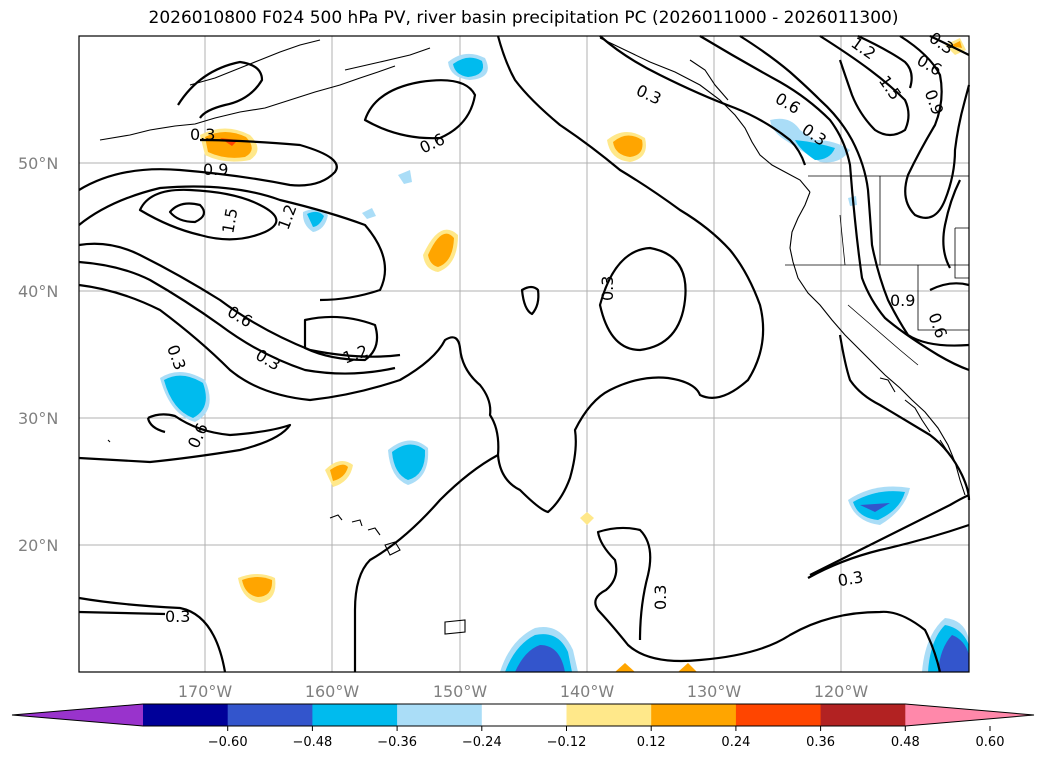  I want to click on colorbar-tick-label: −0.48, so click(312, 742).